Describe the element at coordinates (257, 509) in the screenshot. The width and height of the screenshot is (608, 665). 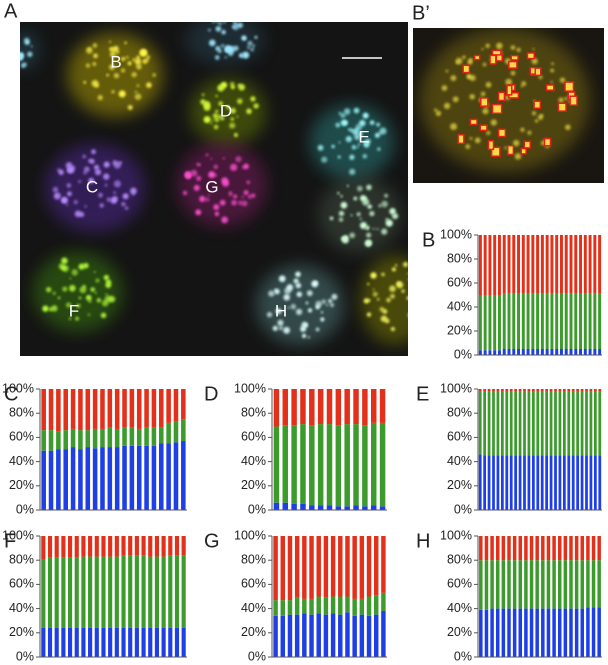
I see `y-tick-label: 0%` at that location.